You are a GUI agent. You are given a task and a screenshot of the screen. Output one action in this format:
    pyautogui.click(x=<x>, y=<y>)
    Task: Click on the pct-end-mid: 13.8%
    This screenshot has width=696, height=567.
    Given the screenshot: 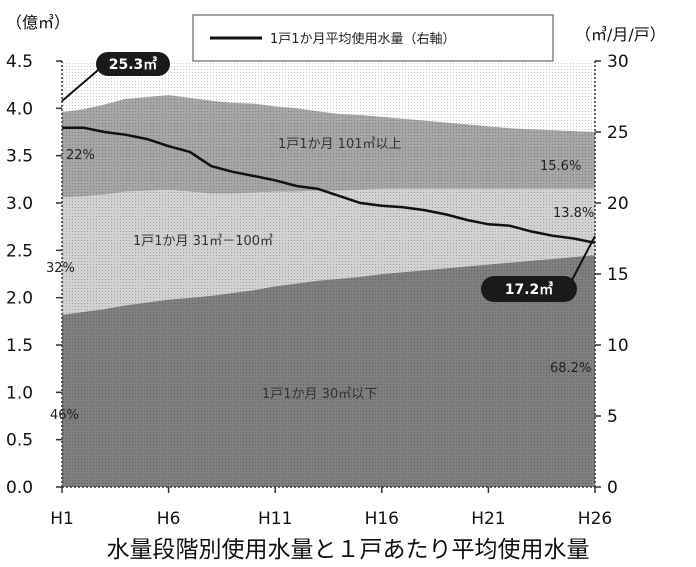 What is the action you would take?
    pyautogui.click(x=573, y=213)
    